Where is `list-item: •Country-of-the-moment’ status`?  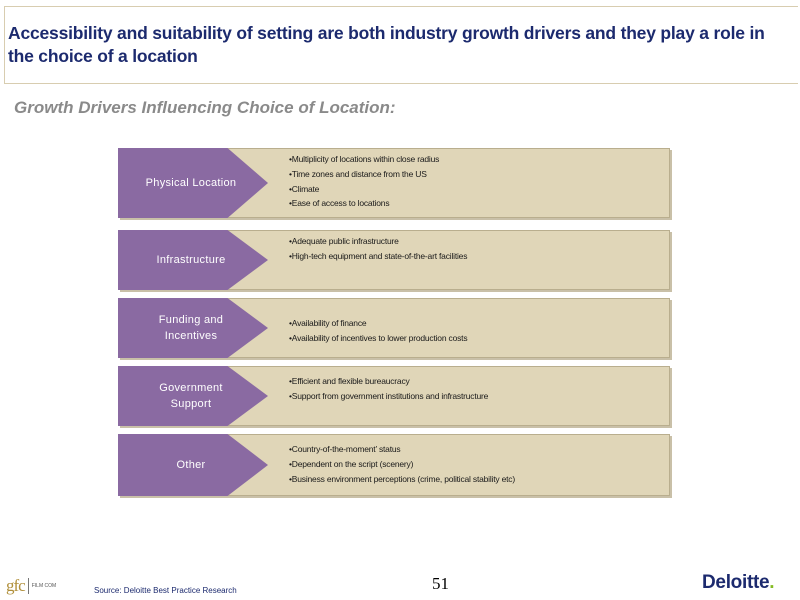
list-item: •Country-of-the-moment’ status is located at coordinates (345, 449).